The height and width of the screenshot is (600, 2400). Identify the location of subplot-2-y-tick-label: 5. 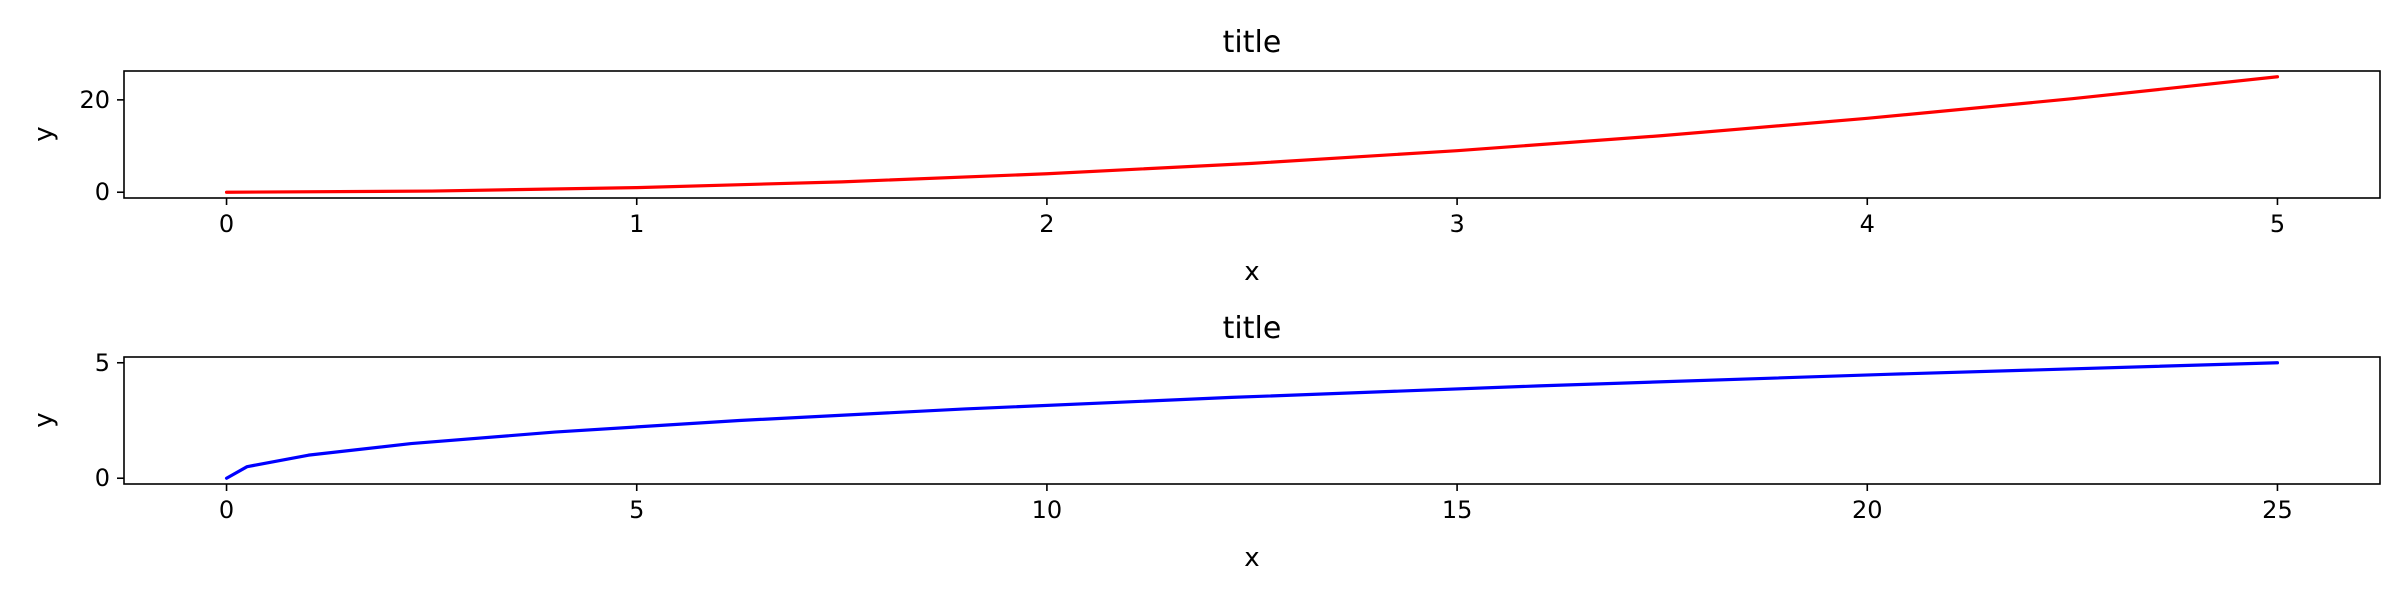
(102, 363).